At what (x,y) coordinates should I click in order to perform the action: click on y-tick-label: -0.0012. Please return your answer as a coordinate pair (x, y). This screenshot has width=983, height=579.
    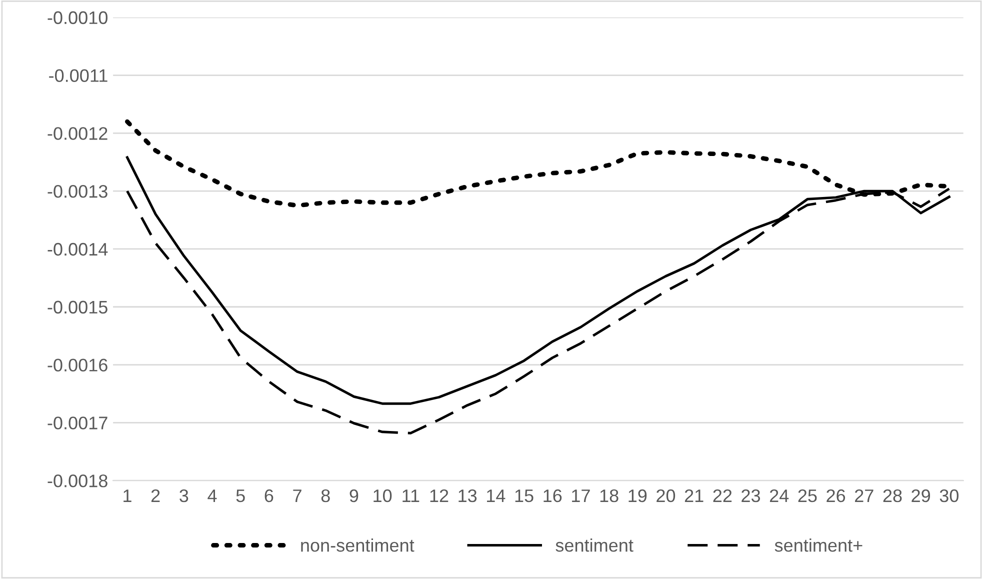
    Looking at the image, I should click on (78, 133).